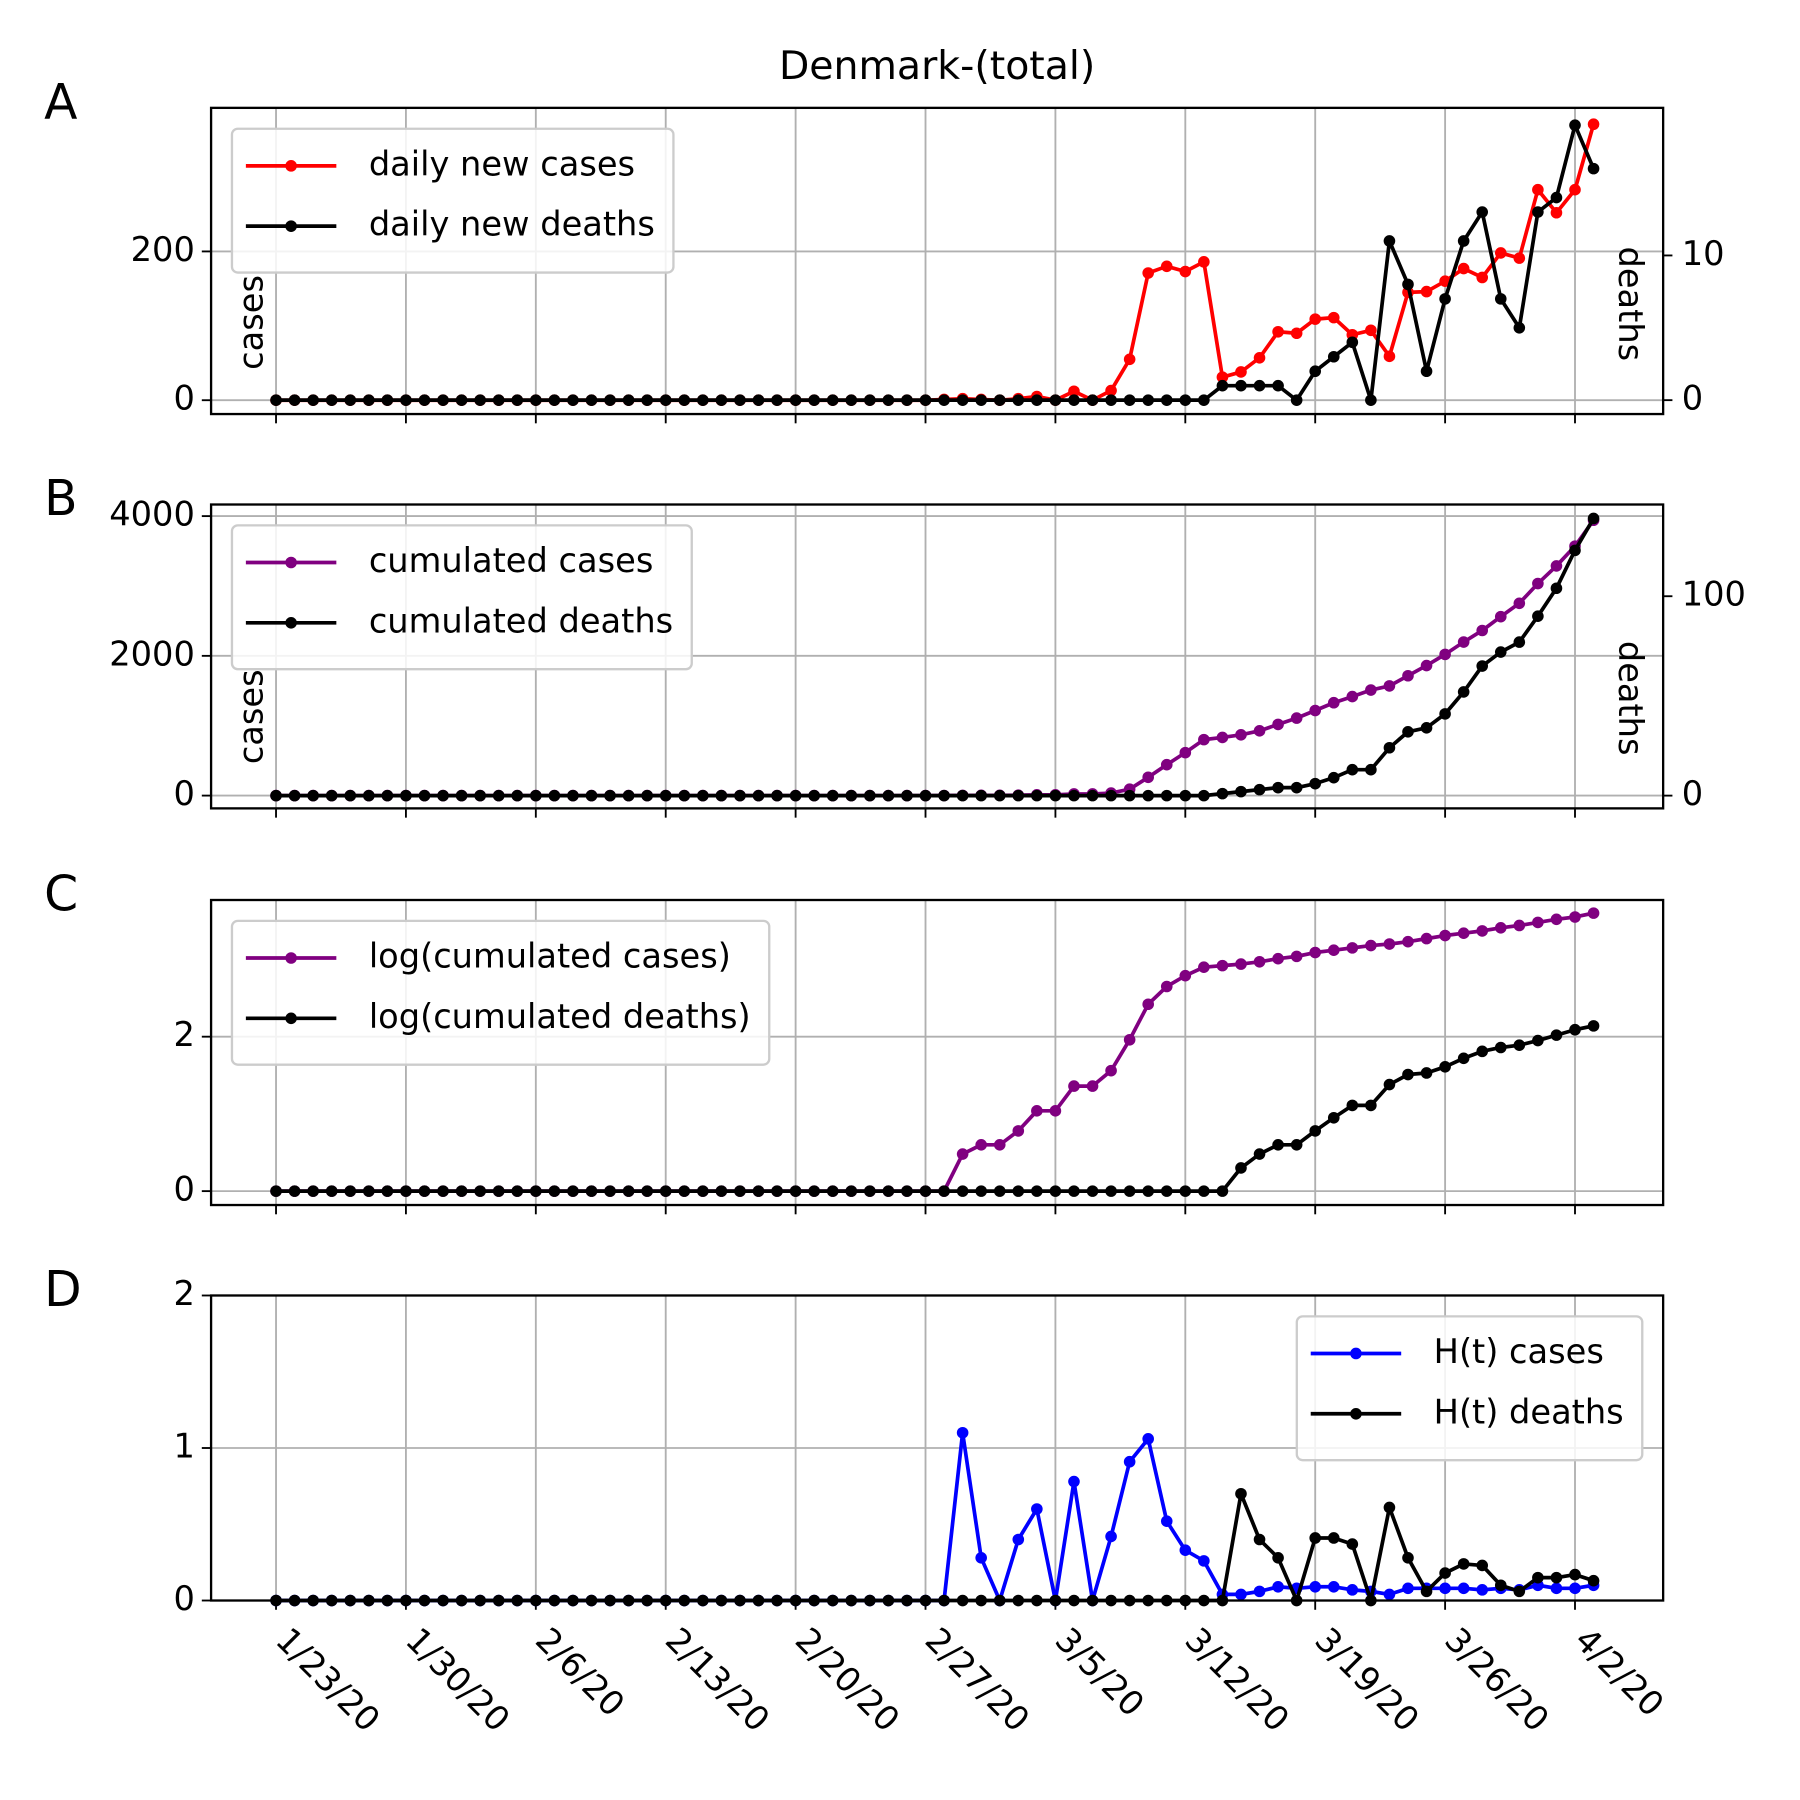  What do you see at coordinates (1529, 1411) in the screenshot?
I see `legend-label: H(t) deaths` at bounding box center [1529, 1411].